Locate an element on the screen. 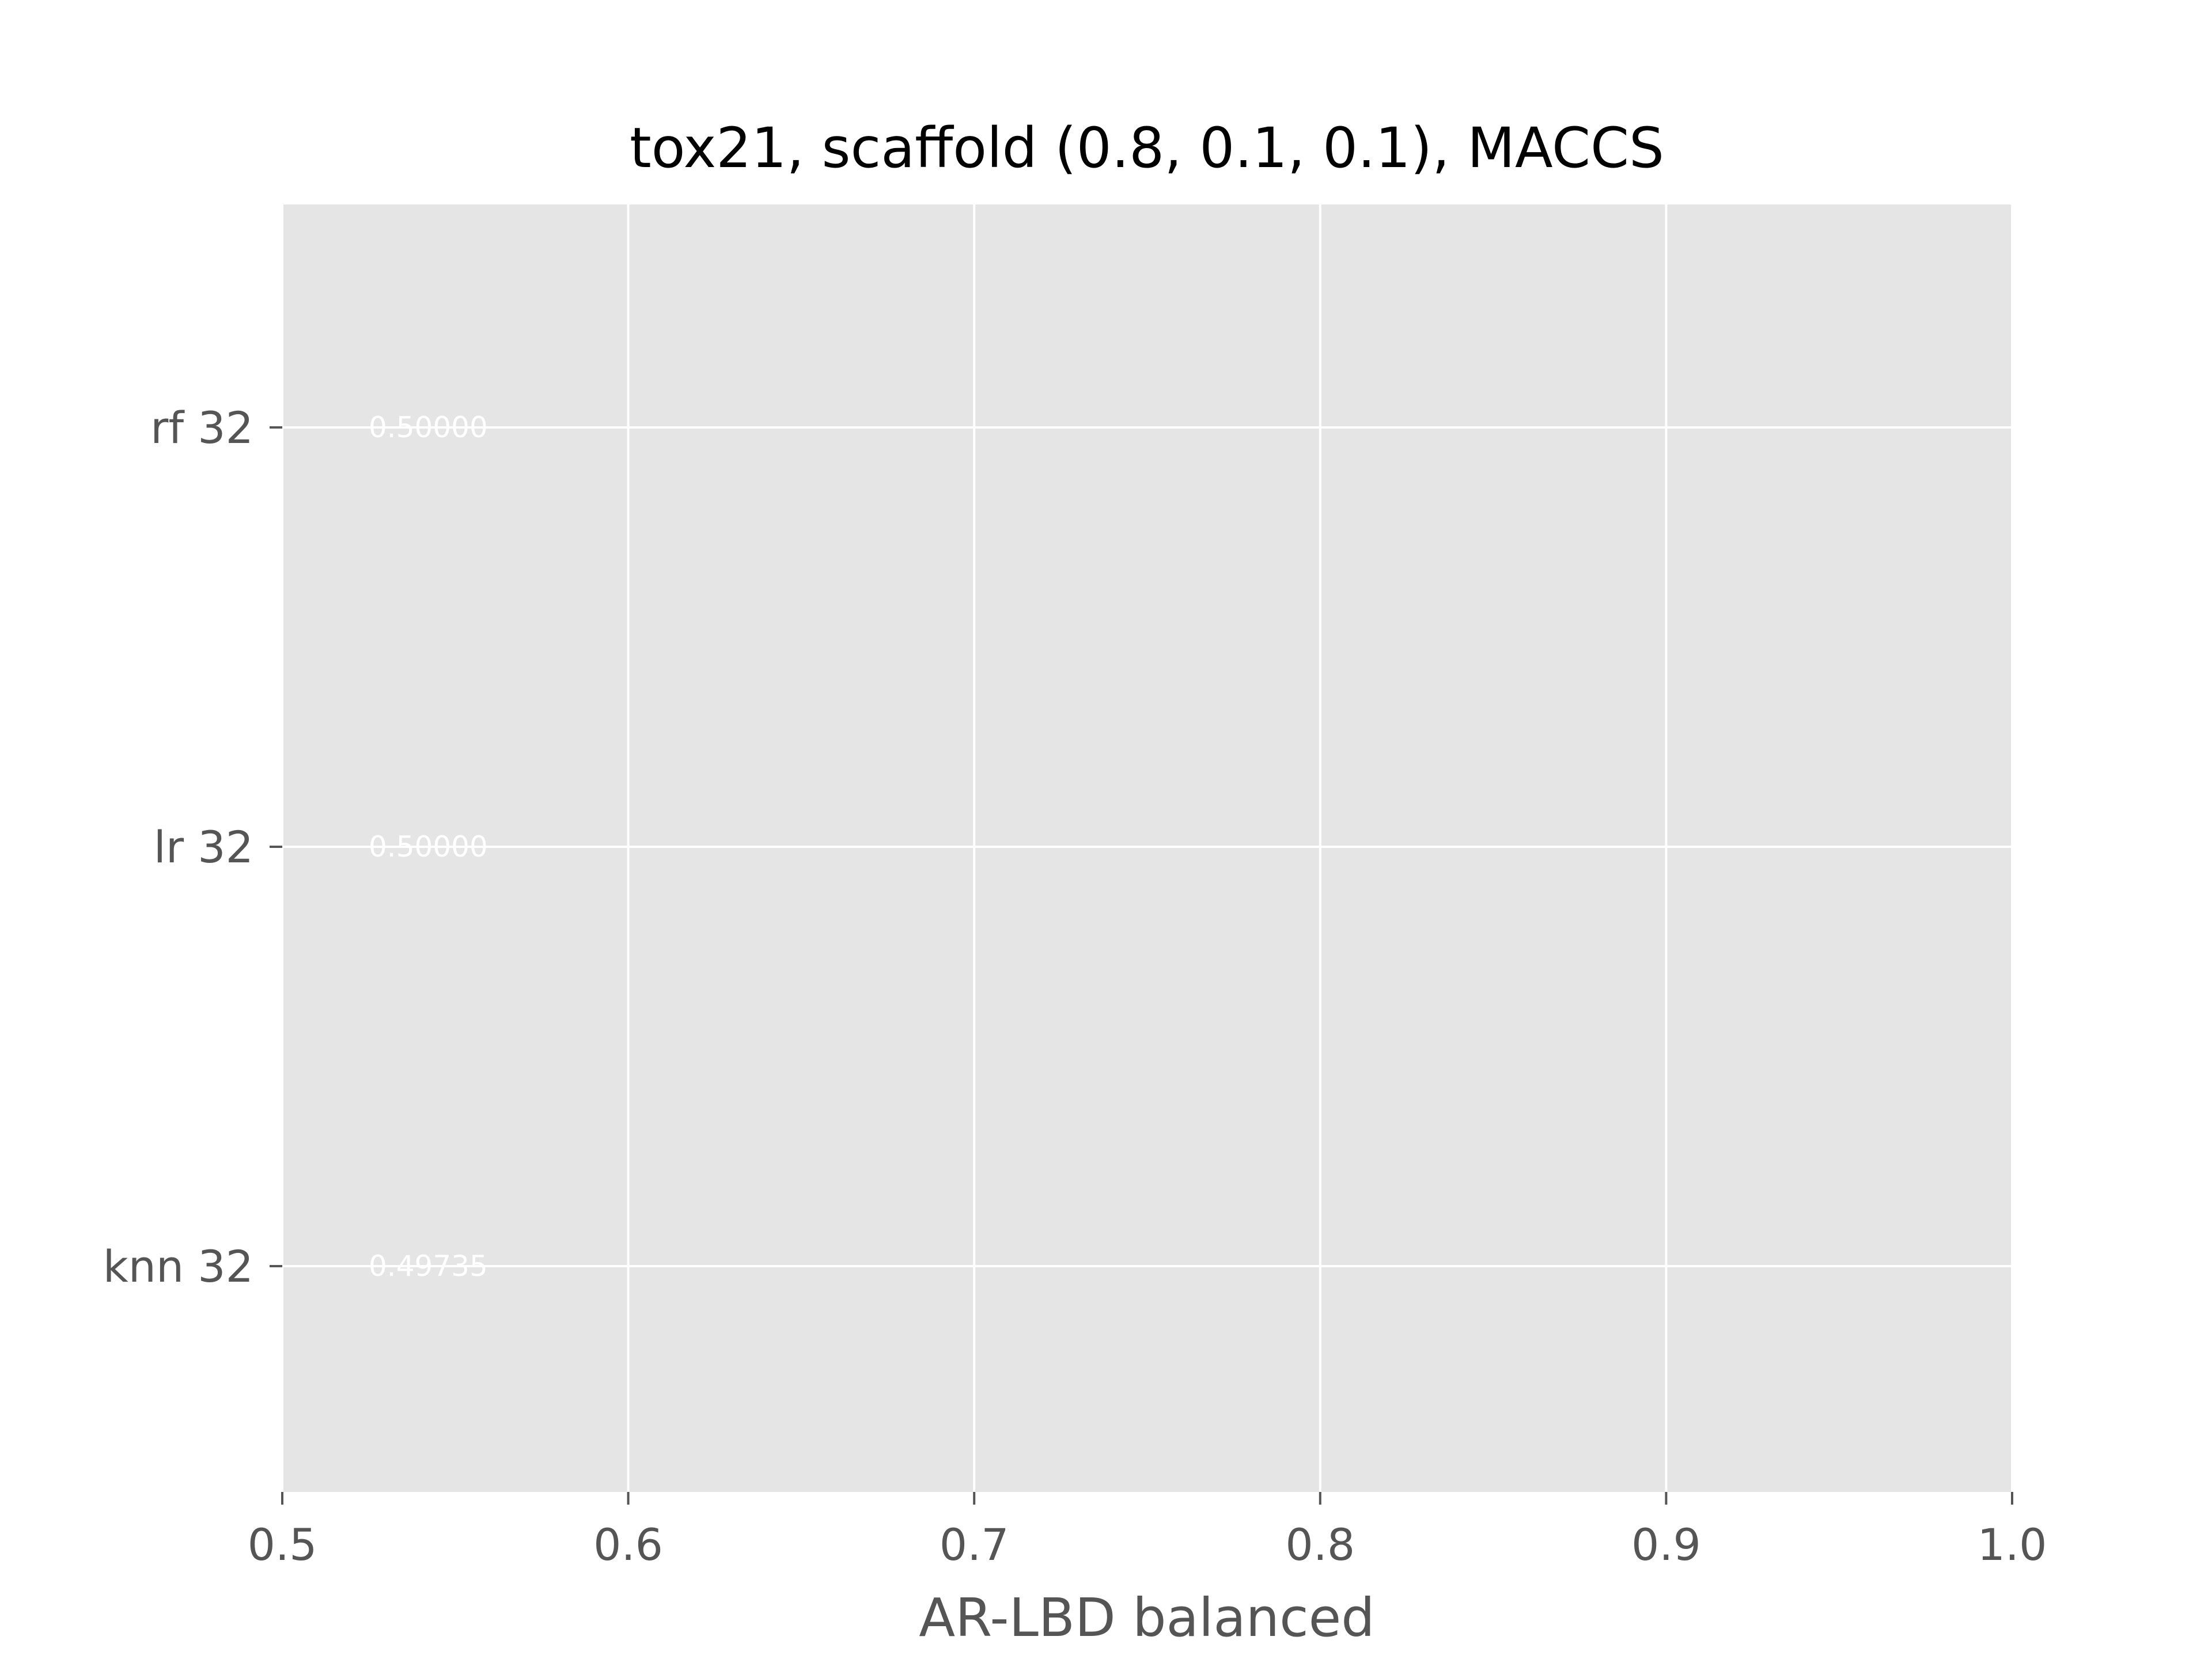  x-tick-label: 0.6 is located at coordinates (628, 1544).